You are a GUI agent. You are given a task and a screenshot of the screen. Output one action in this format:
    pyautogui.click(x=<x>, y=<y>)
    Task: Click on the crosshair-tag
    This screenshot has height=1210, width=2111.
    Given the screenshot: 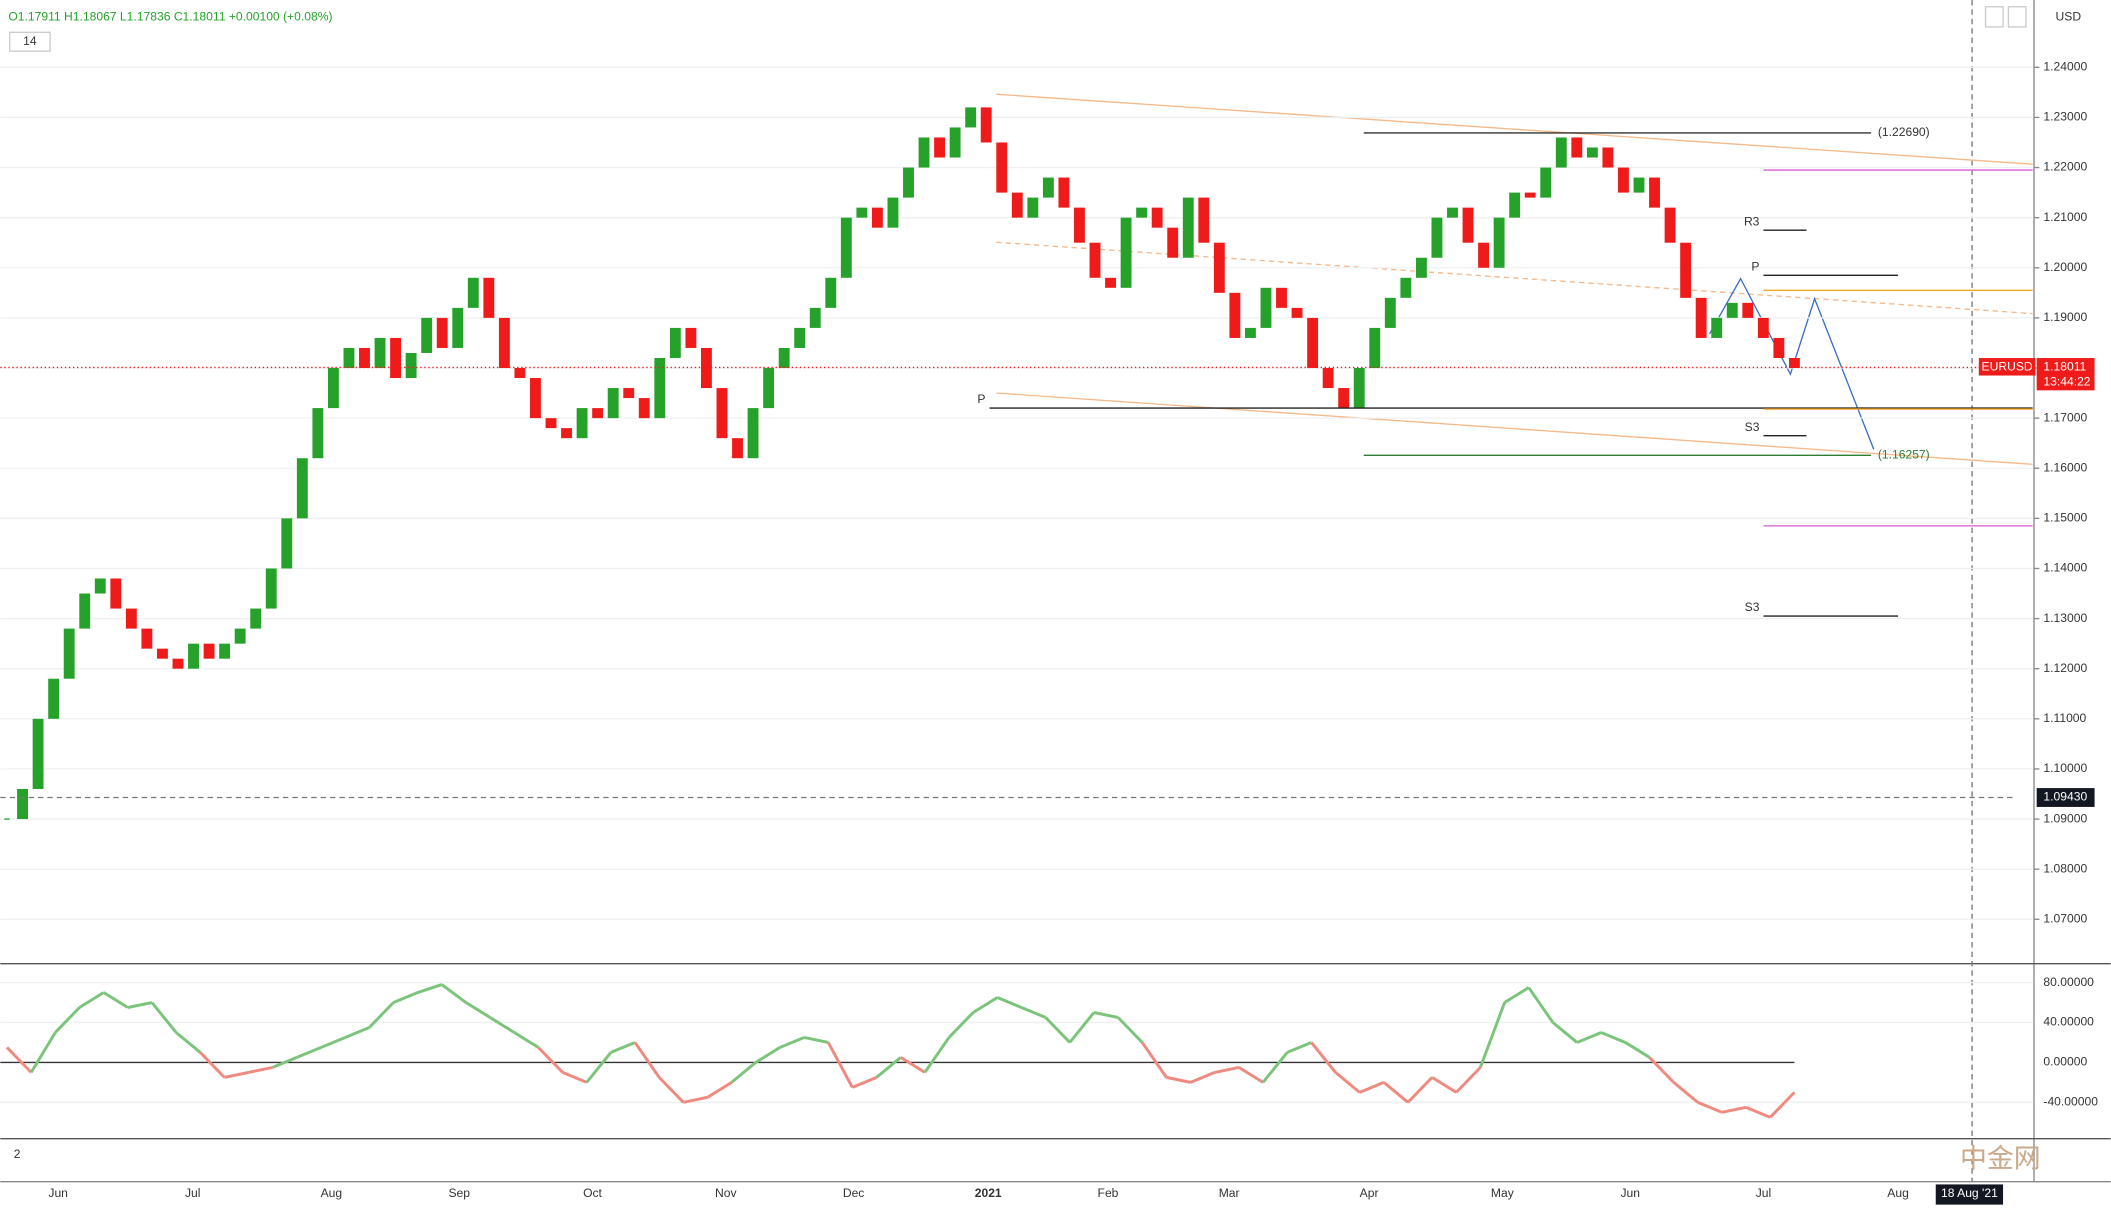 What is the action you would take?
    pyautogui.click(x=2065, y=797)
    